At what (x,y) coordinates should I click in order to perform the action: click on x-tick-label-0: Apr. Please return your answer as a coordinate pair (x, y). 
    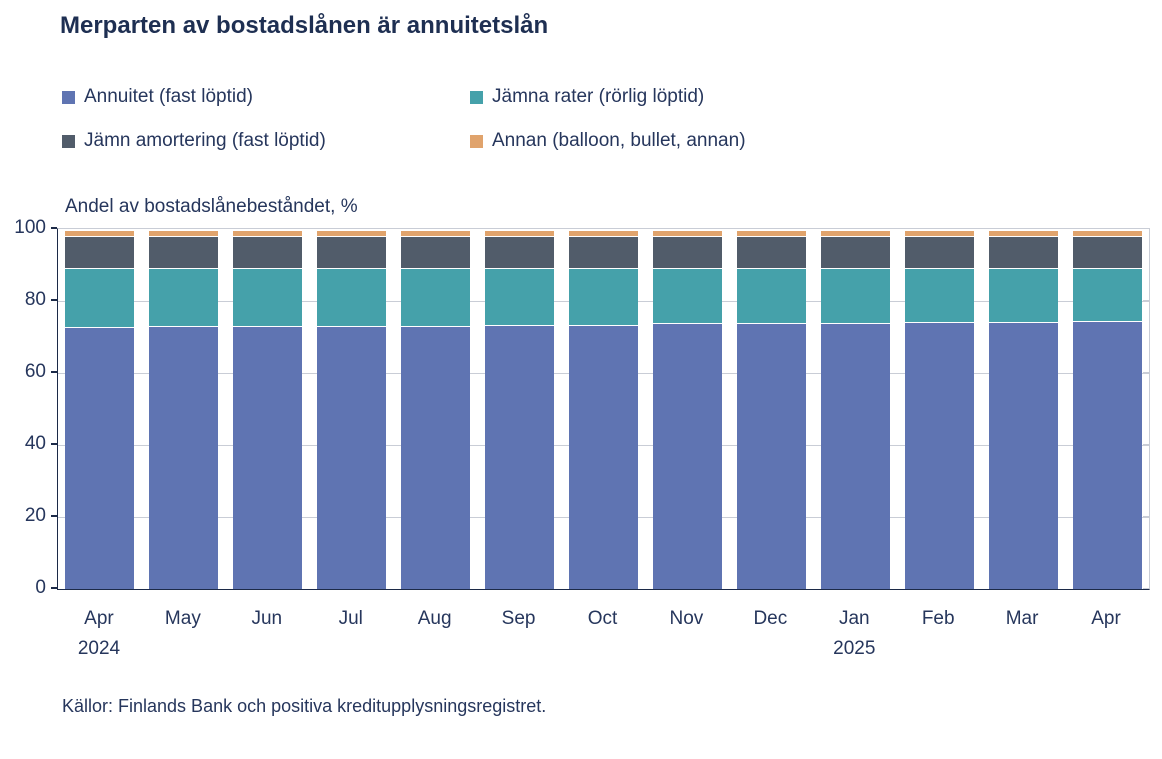
    Looking at the image, I should click on (99, 618).